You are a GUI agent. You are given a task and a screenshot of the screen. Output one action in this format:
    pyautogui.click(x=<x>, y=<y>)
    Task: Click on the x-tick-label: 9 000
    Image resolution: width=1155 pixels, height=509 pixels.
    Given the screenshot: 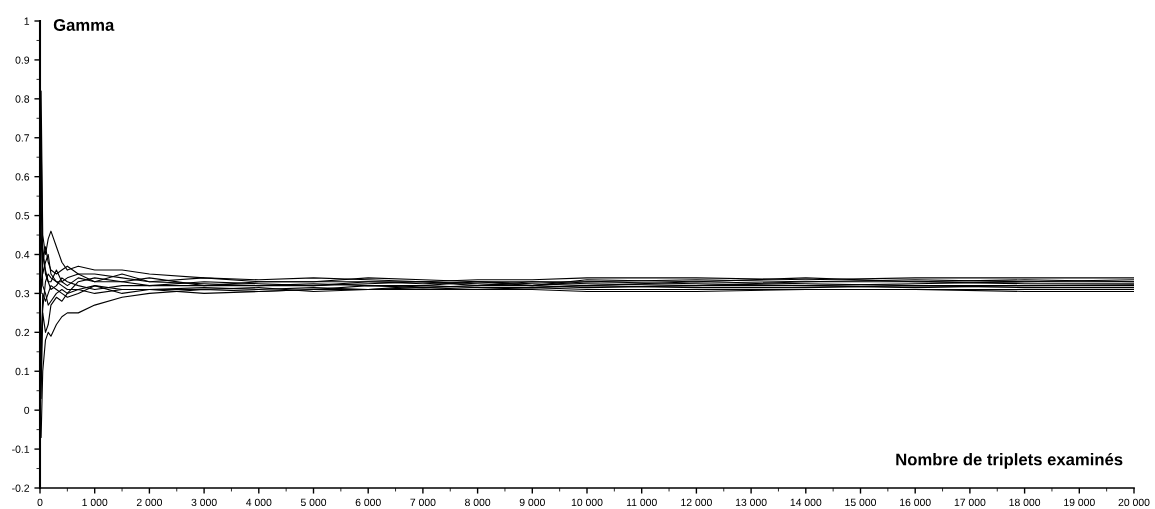 What is the action you would take?
    pyautogui.click(x=532, y=502)
    